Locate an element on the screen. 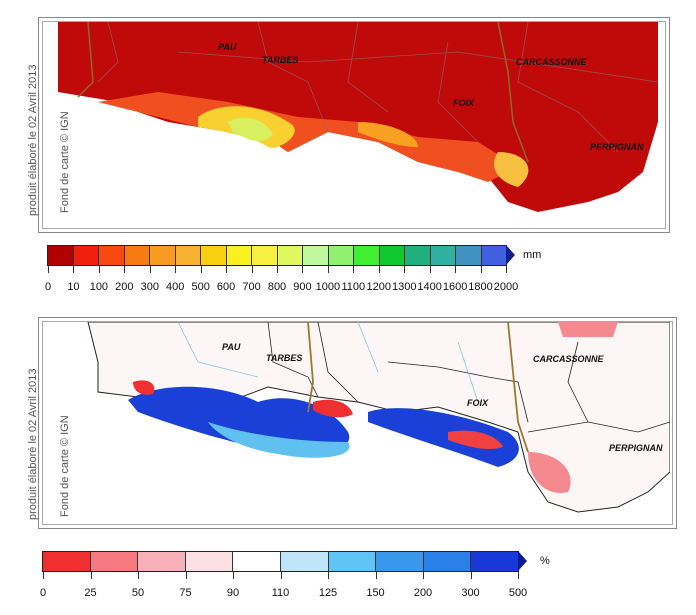 Image resolution: width=696 pixels, height=615 pixels. colorbar-unit: % is located at coordinates (545, 561).